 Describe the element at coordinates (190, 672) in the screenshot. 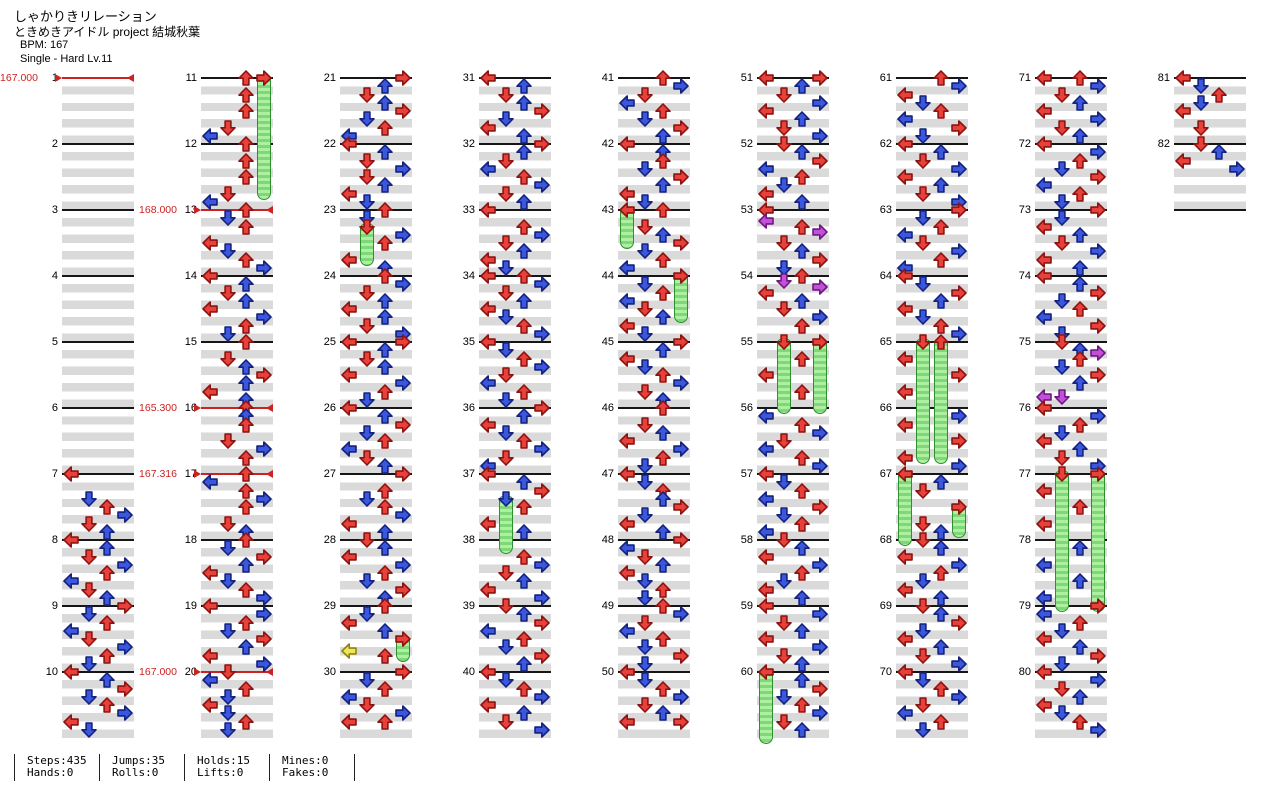

I see `measure-number: 20` at that location.